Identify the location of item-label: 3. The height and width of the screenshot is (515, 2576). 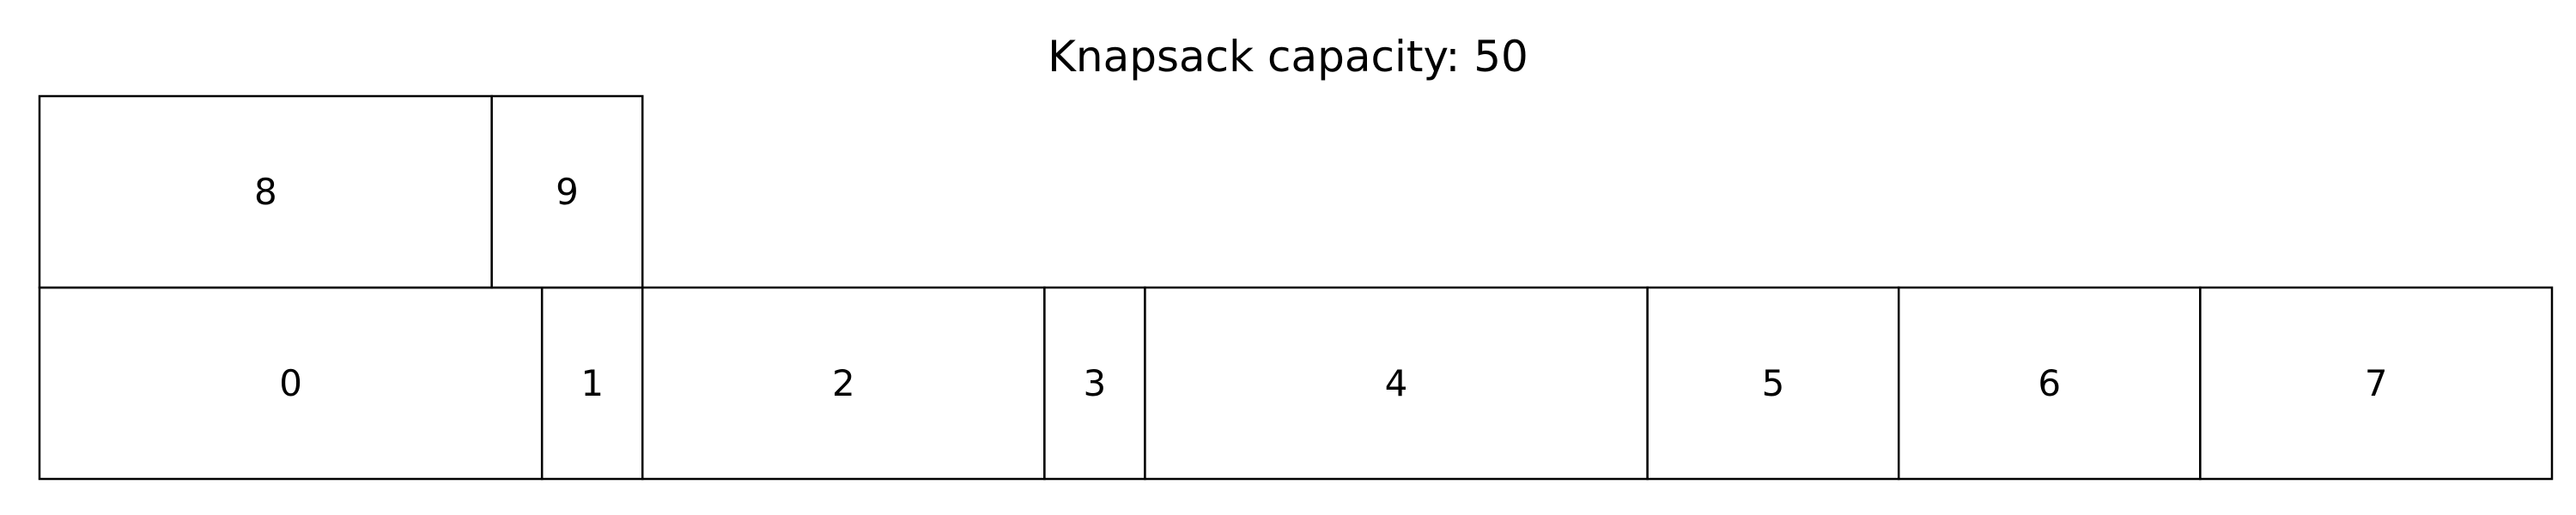
(1096, 383).